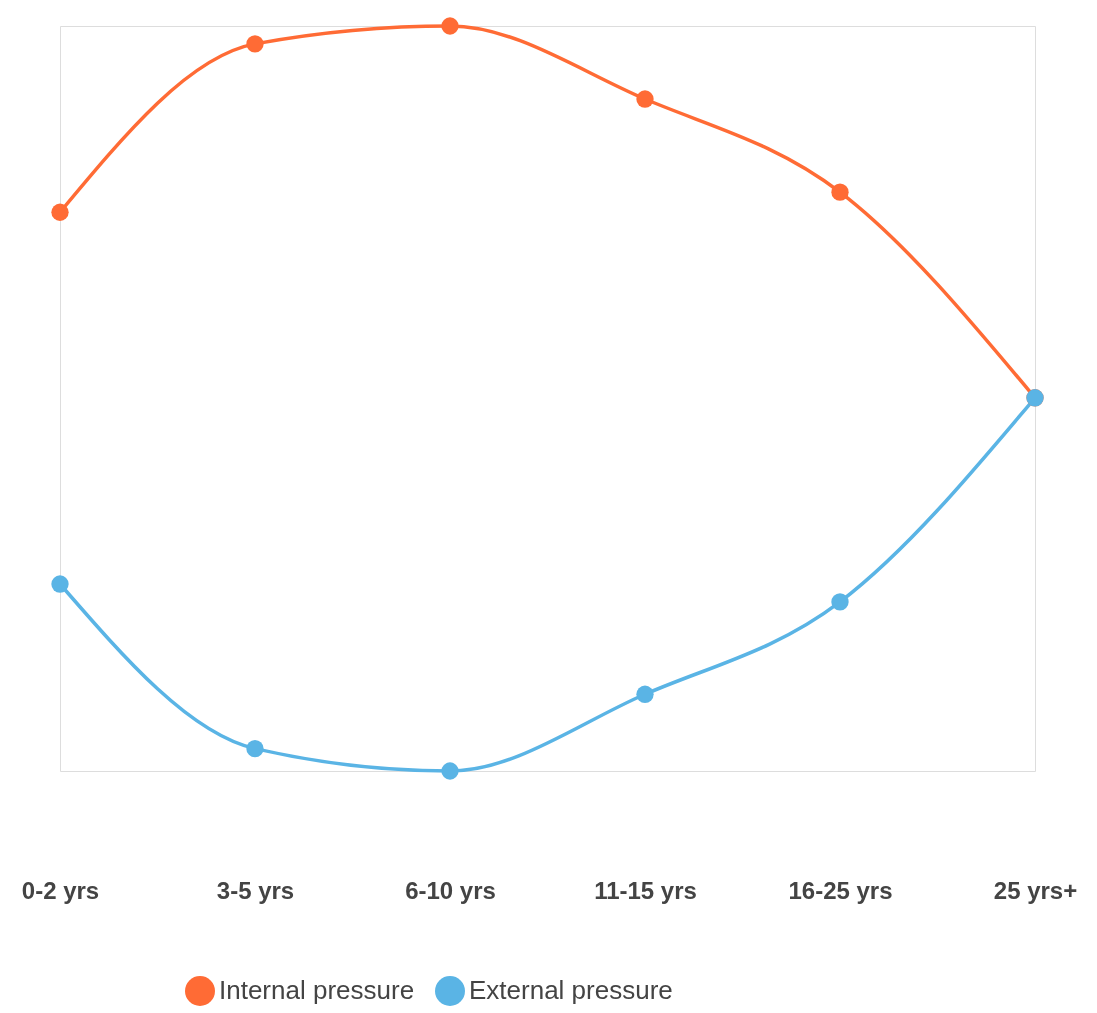  What do you see at coordinates (450, 890) in the screenshot?
I see `x-tick-label: 6-10 yrs` at bounding box center [450, 890].